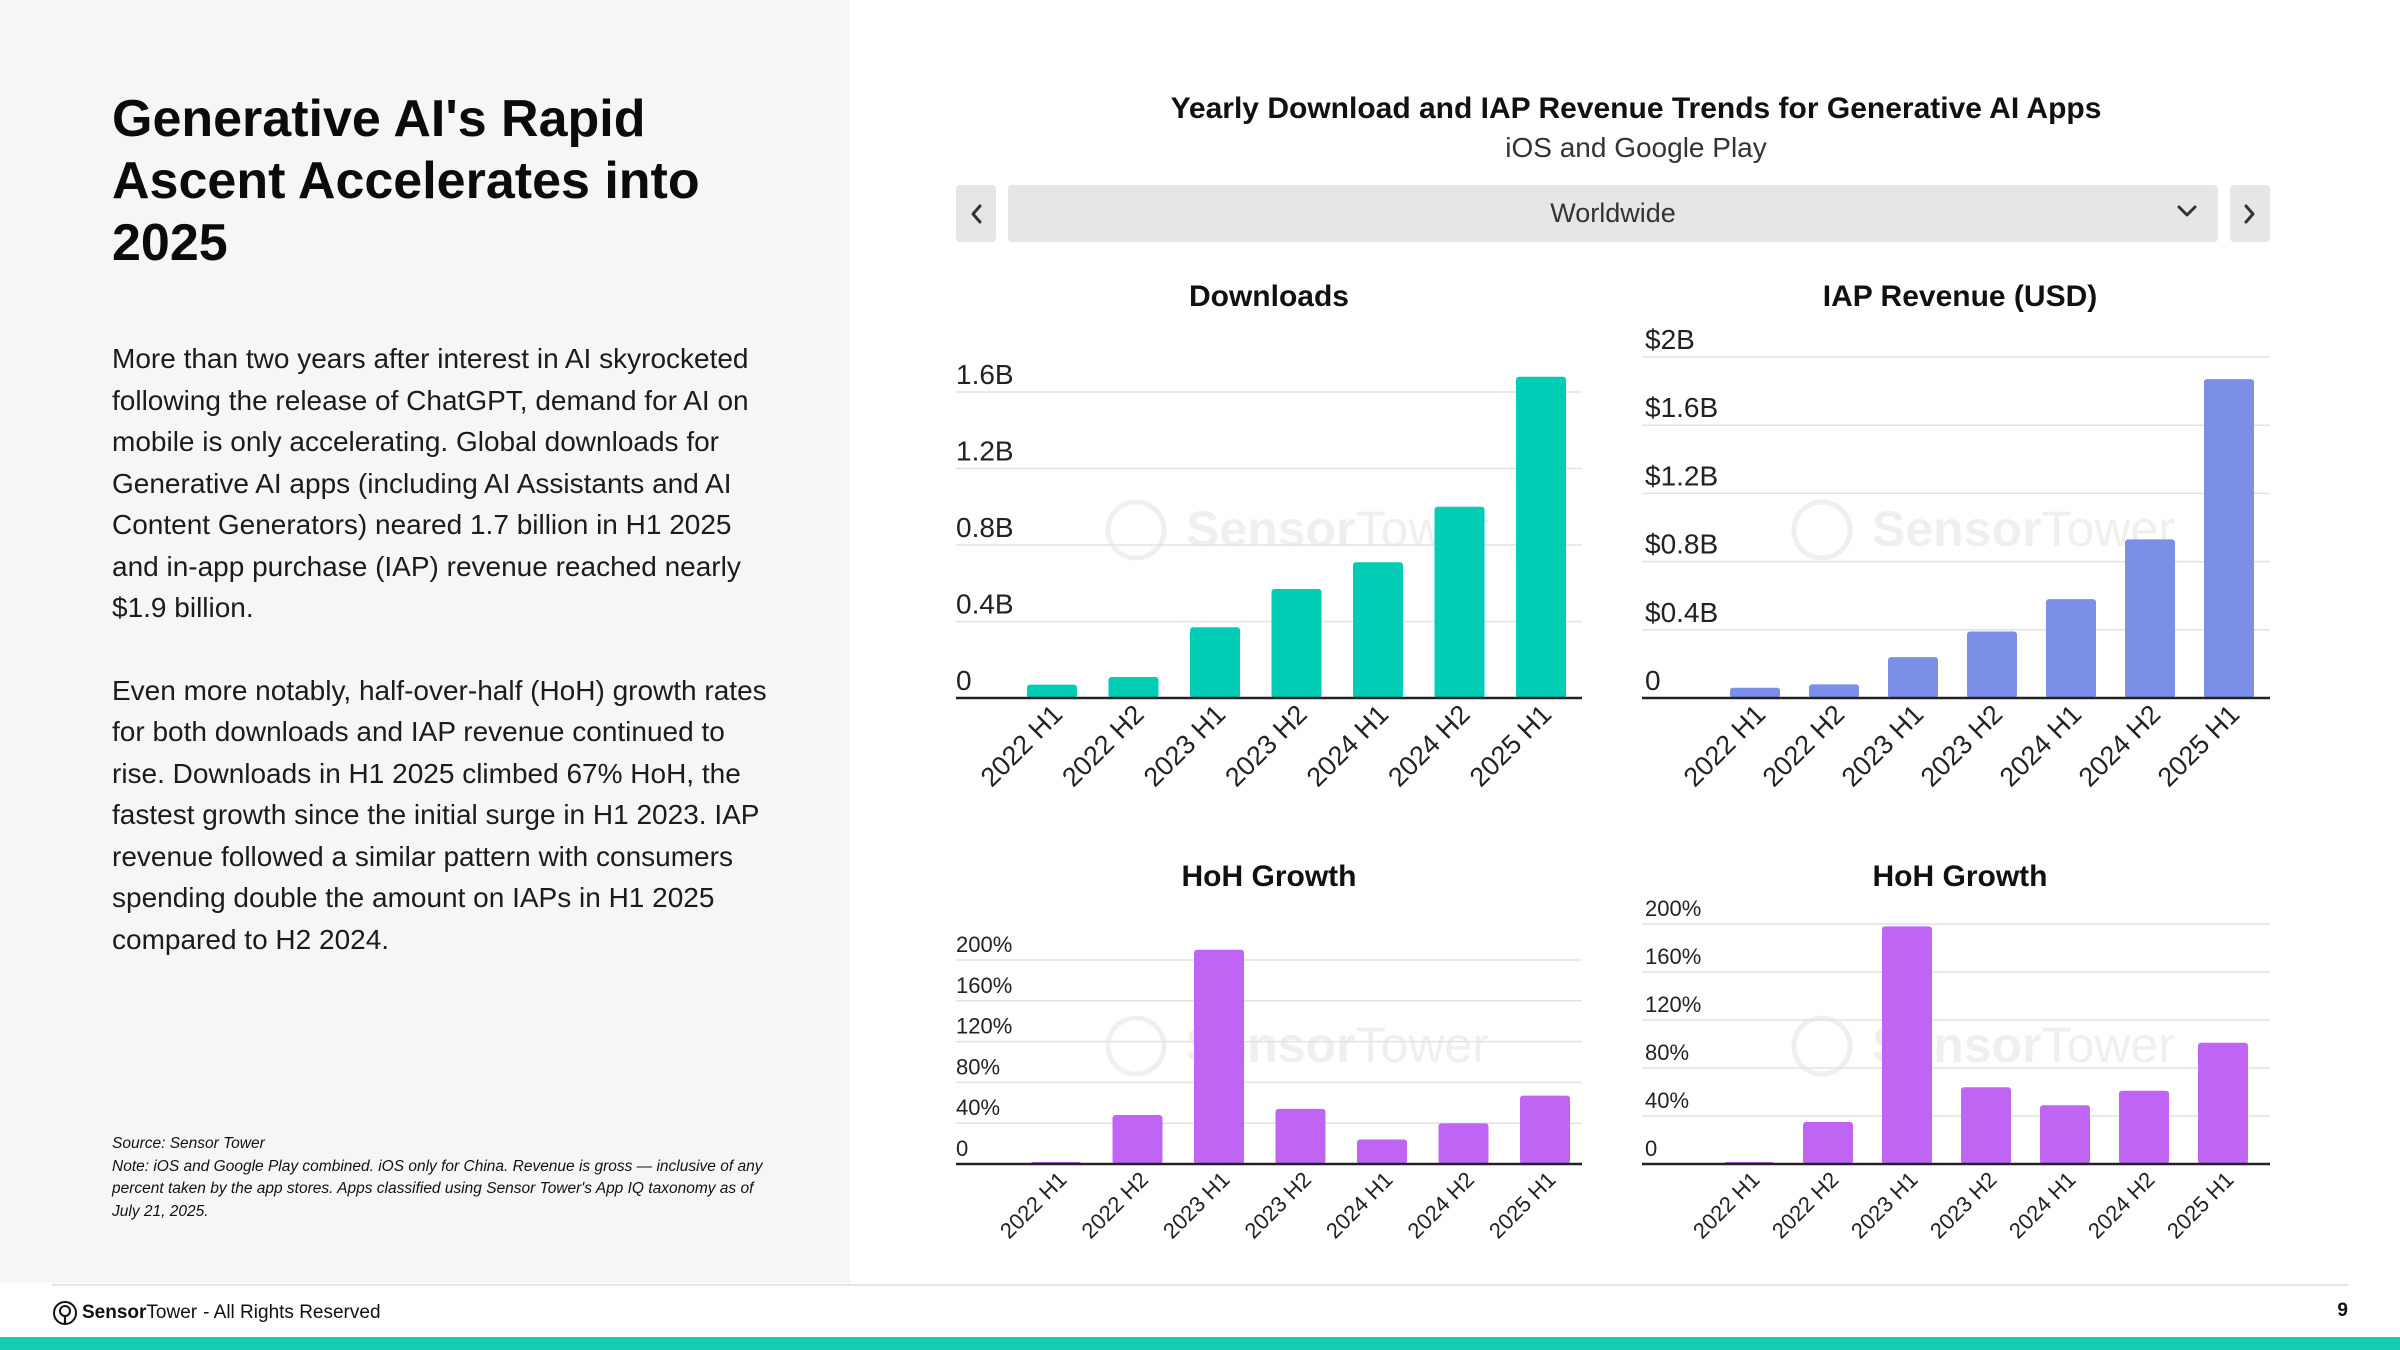 The image size is (2400, 1350). I want to click on next-button, so click(2250, 213).